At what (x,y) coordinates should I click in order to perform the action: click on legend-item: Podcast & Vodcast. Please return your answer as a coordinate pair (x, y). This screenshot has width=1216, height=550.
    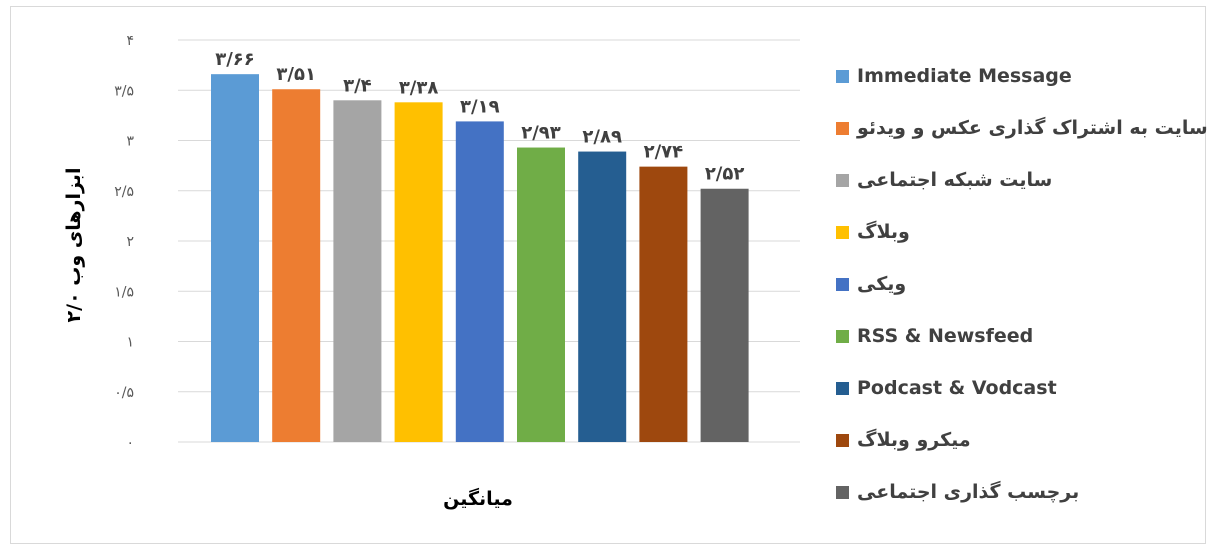
    Looking at the image, I should click on (1016, 388).